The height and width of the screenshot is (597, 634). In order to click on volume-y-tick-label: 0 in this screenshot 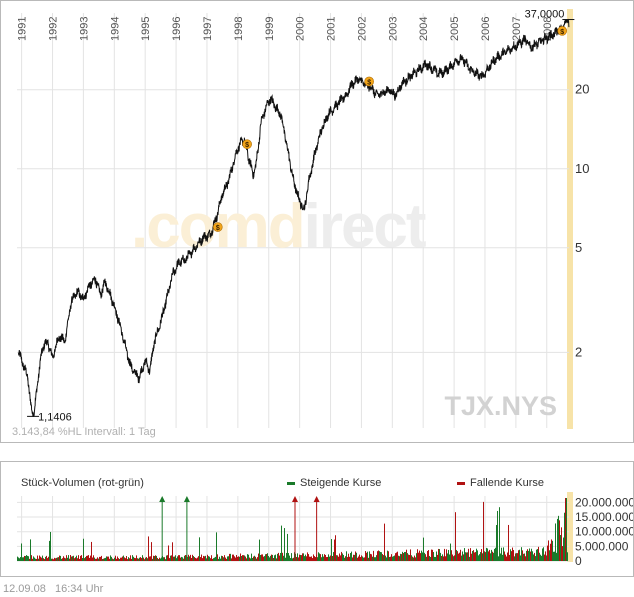, I will do `click(578, 561)`.